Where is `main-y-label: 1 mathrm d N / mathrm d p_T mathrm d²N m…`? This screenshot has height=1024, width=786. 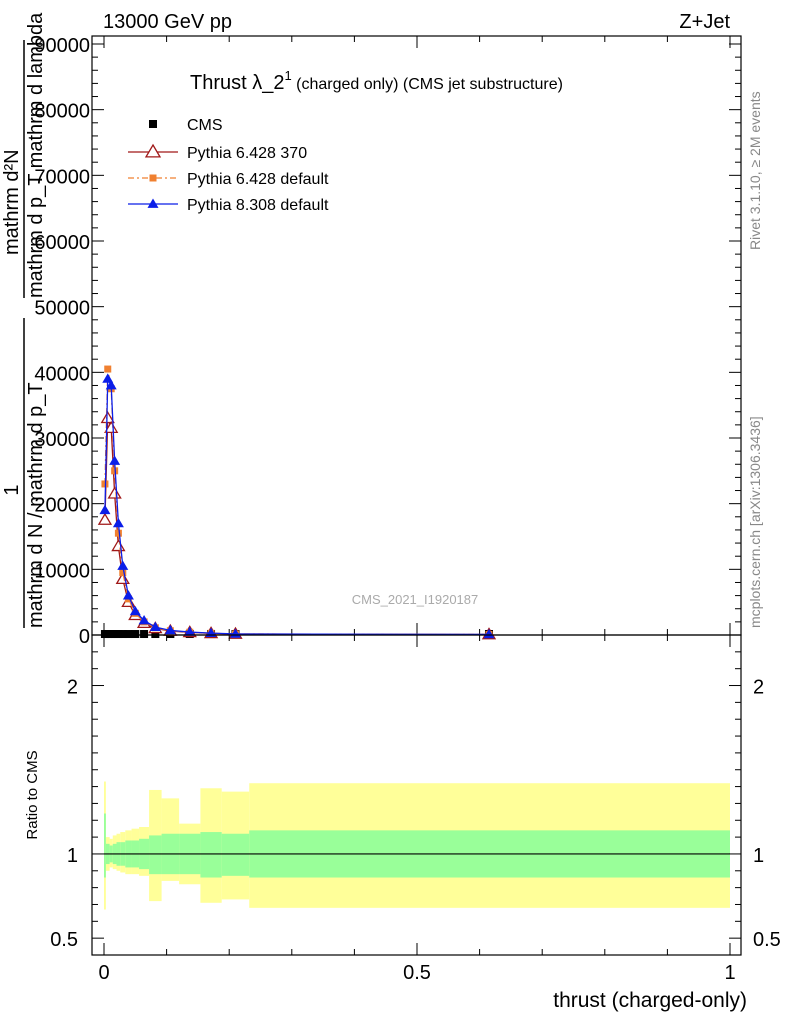
main-y-label: 1 mathrm d N / mathrm d p_T mathrm d²N m… is located at coordinates (24, 320).